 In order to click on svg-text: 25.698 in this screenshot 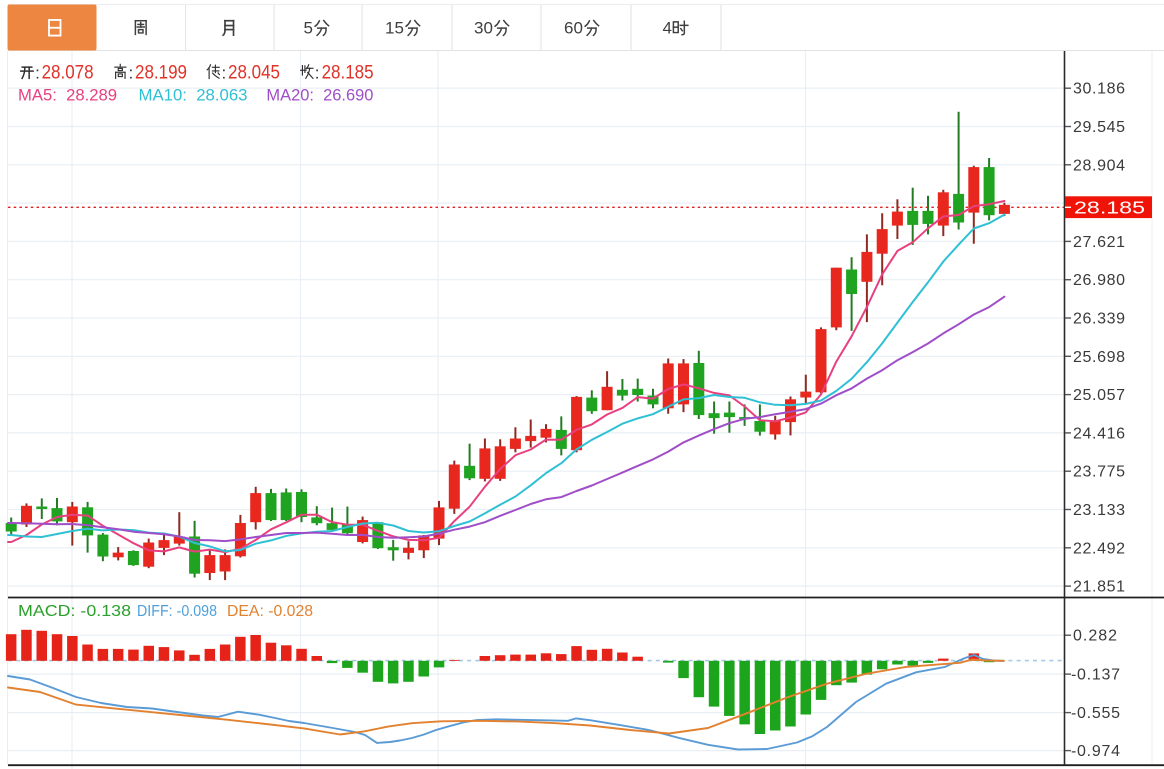, I will do `click(1099, 357)`.